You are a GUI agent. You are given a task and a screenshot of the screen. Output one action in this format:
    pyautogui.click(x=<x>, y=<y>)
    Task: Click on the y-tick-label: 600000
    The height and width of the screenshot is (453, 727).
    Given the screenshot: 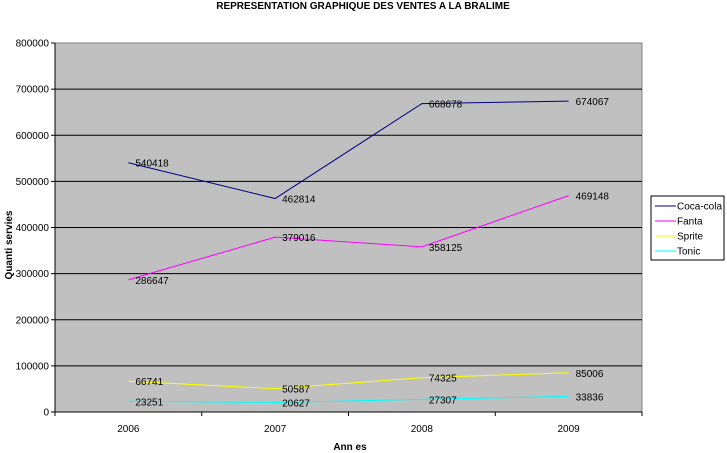 What is the action you would take?
    pyautogui.click(x=33, y=136)
    